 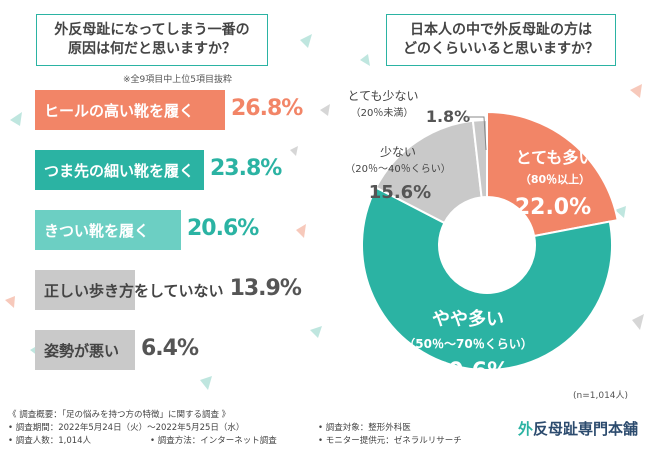 I want to click on bar-label-3: きつい靴を履く, so click(x=97, y=231).